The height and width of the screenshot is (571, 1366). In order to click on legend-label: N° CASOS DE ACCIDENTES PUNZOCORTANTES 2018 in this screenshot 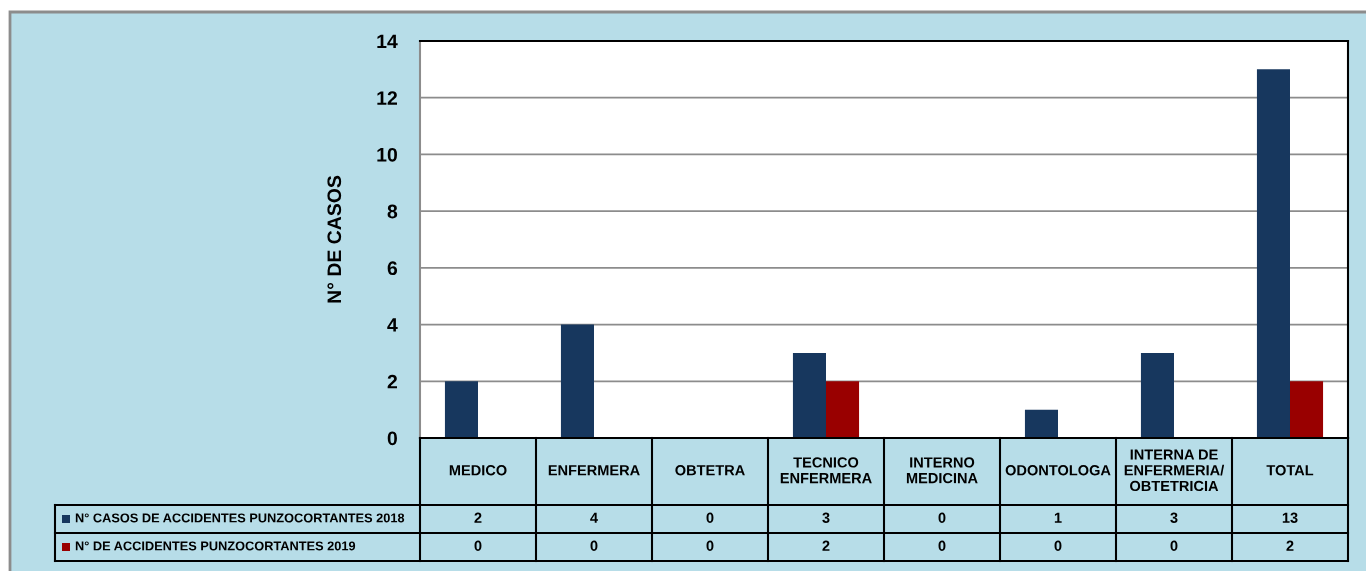, I will do `click(240, 518)`.